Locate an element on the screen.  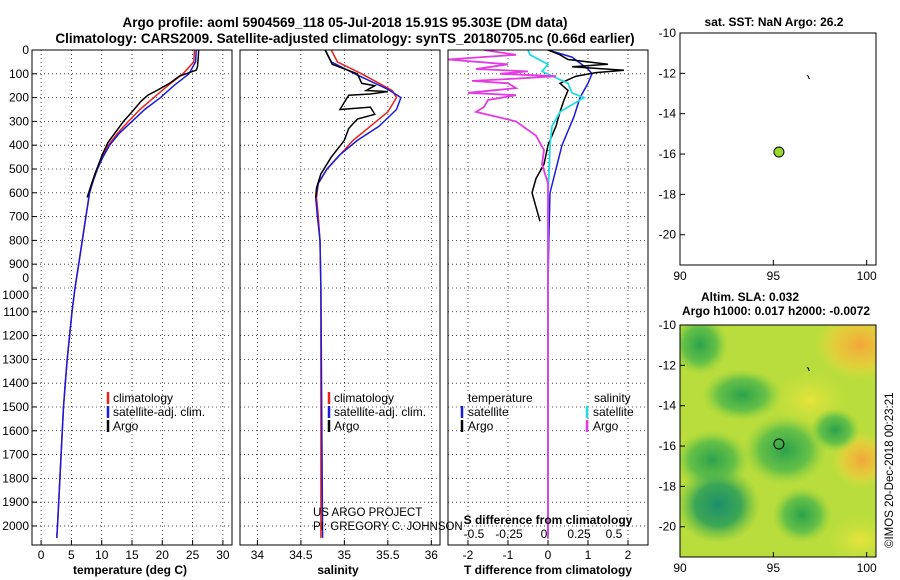
salinity-satellite-line is located at coordinates (358, 294).